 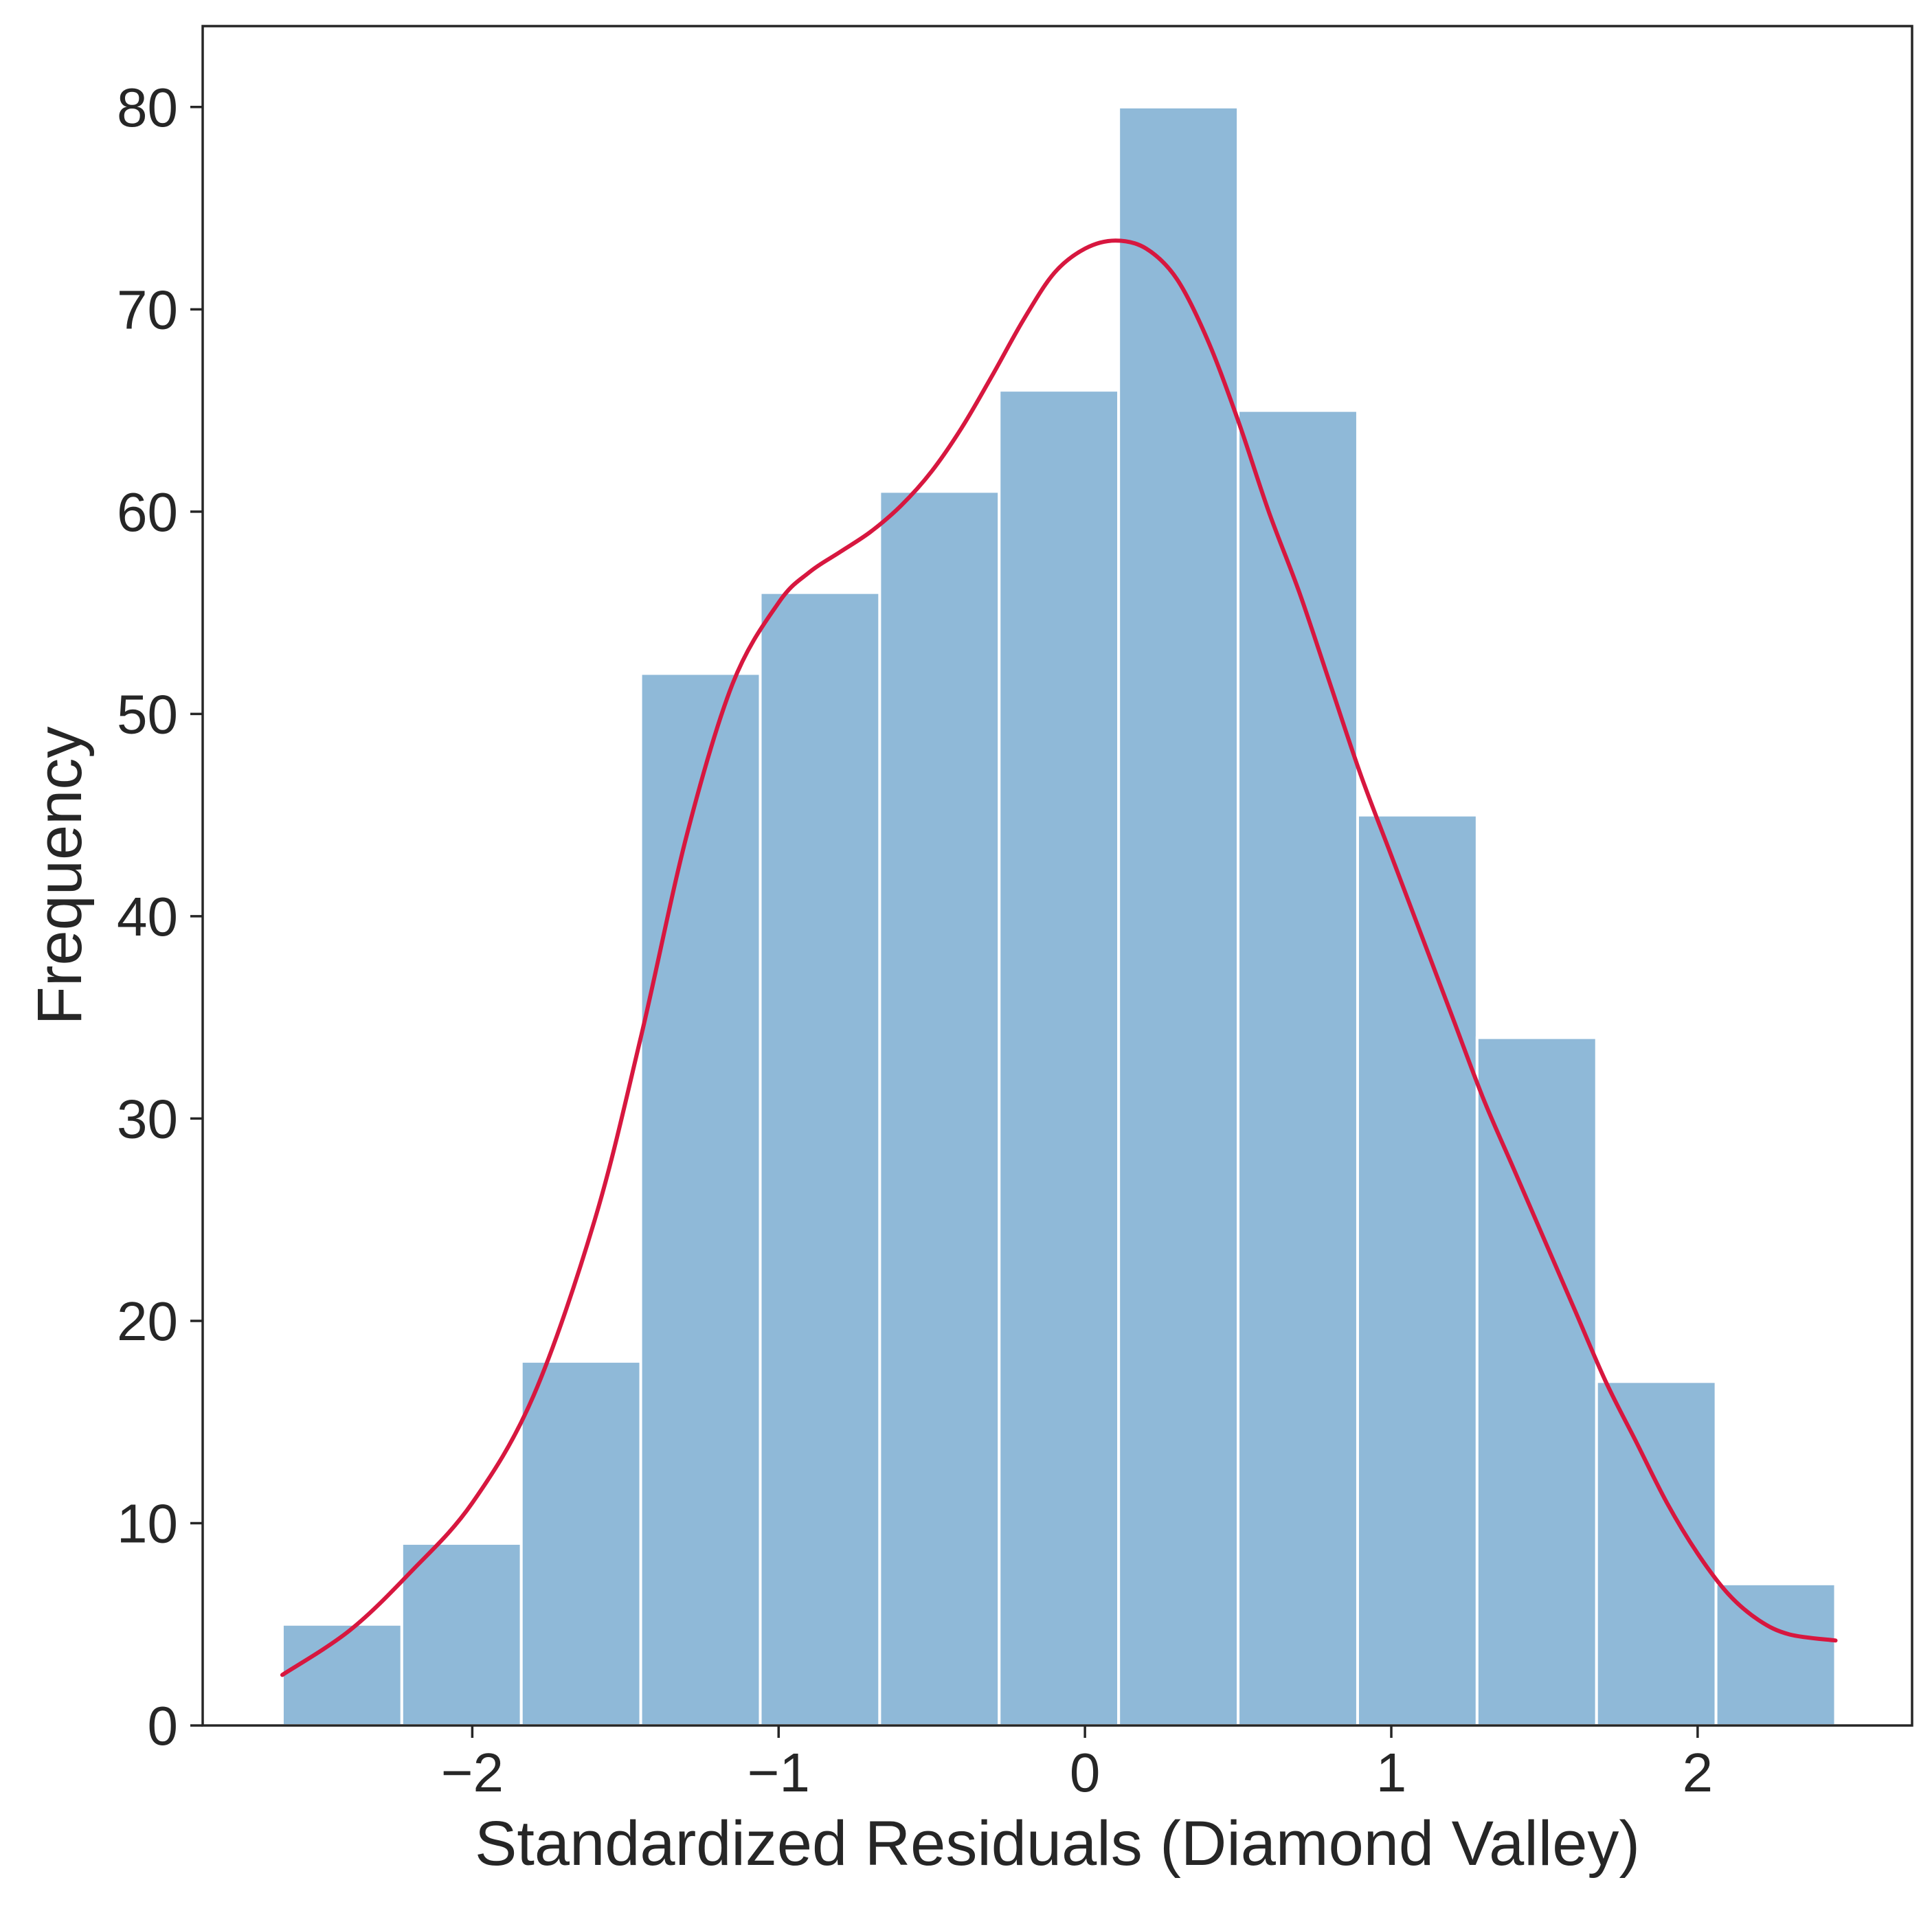 What do you see at coordinates (1085, 1772) in the screenshot?
I see `x-tick-label: 0` at bounding box center [1085, 1772].